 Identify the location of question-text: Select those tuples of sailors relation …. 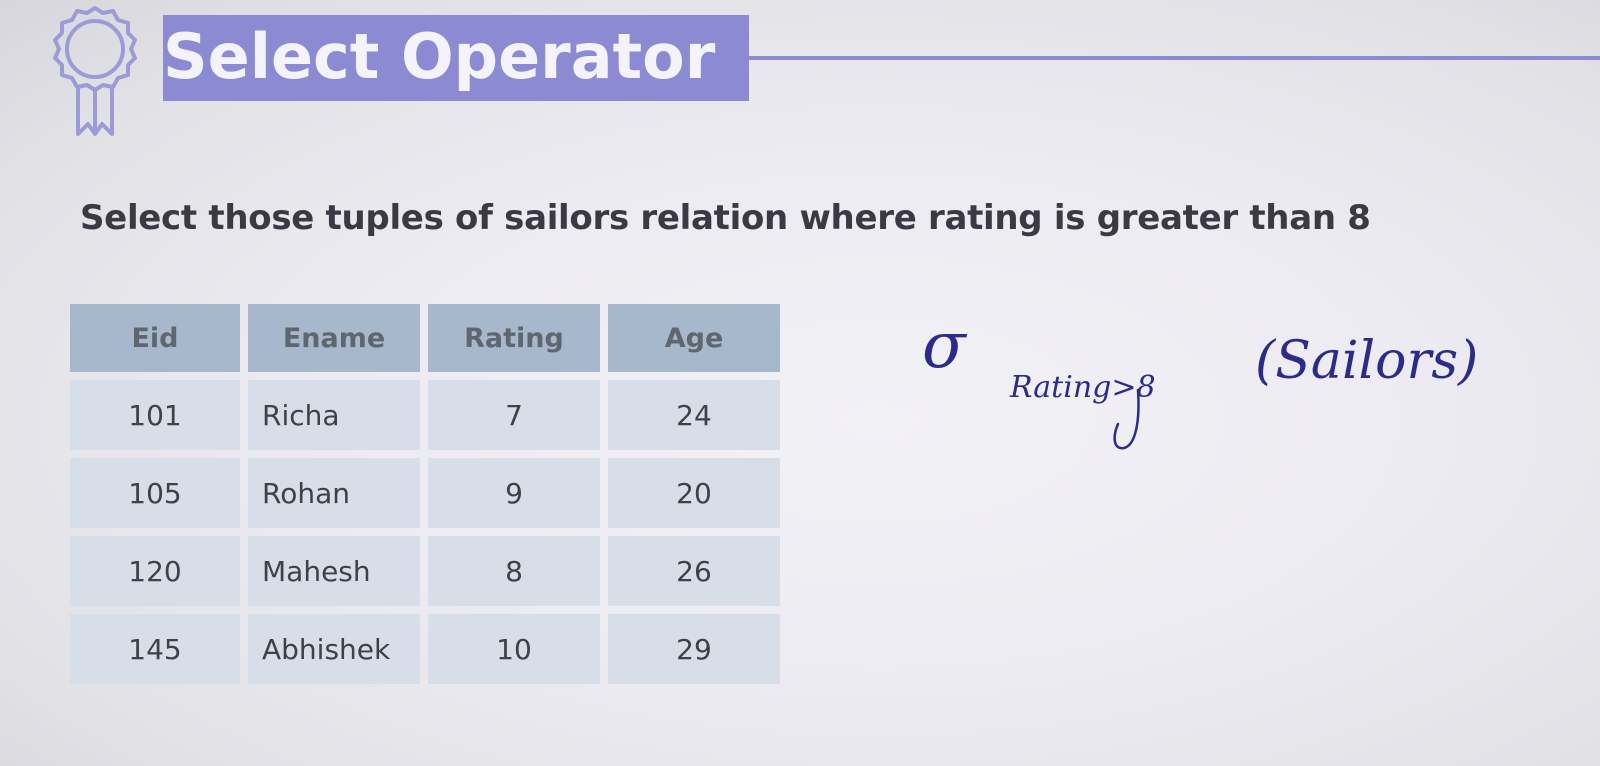
(725, 218).